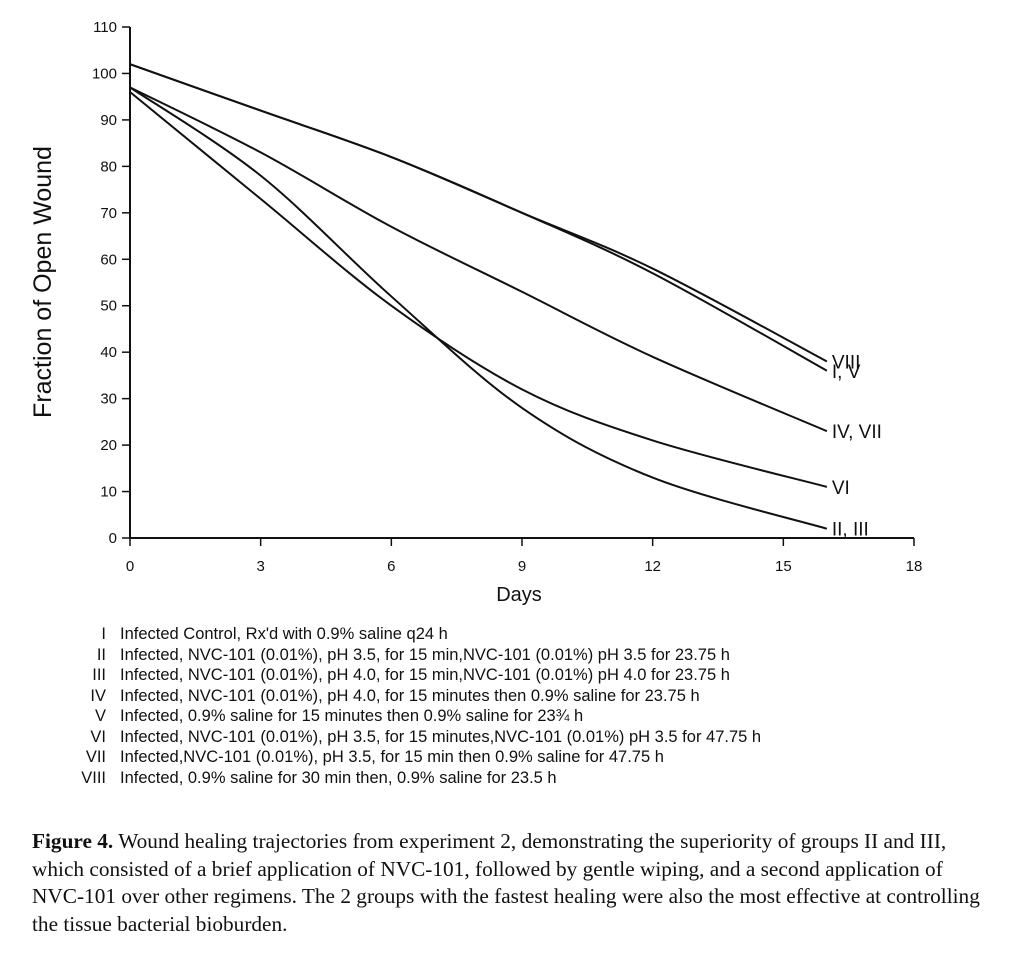 The height and width of the screenshot is (970, 1024). I want to click on x-tick-label: 18, so click(914, 566).